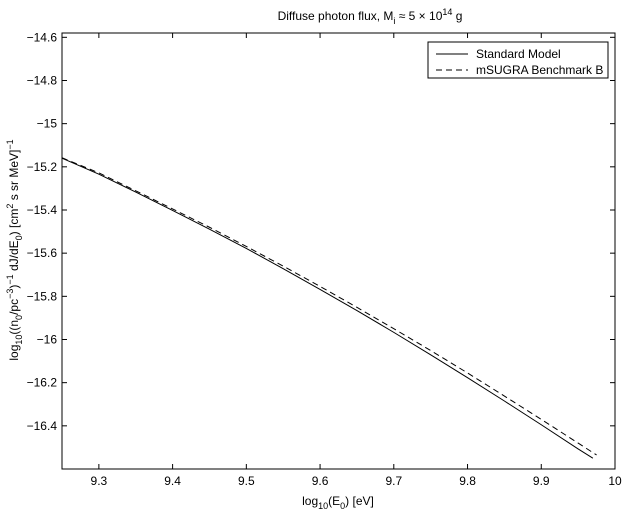 The image size is (623, 513). Describe the element at coordinates (42, 37) in the screenshot. I see `y-tick-label: −14.6` at that location.